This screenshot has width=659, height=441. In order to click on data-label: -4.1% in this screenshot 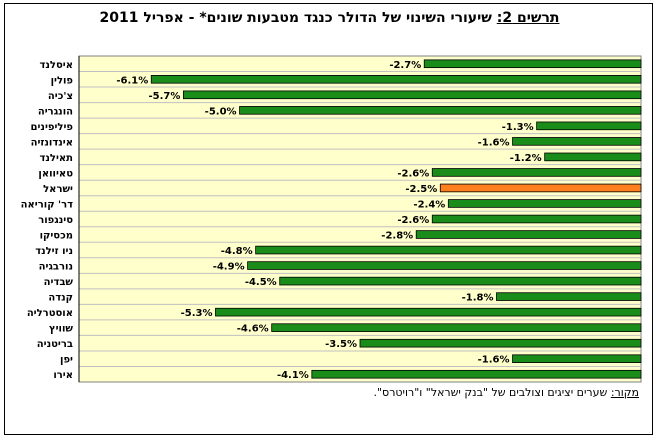, I will do `click(293, 375)`.